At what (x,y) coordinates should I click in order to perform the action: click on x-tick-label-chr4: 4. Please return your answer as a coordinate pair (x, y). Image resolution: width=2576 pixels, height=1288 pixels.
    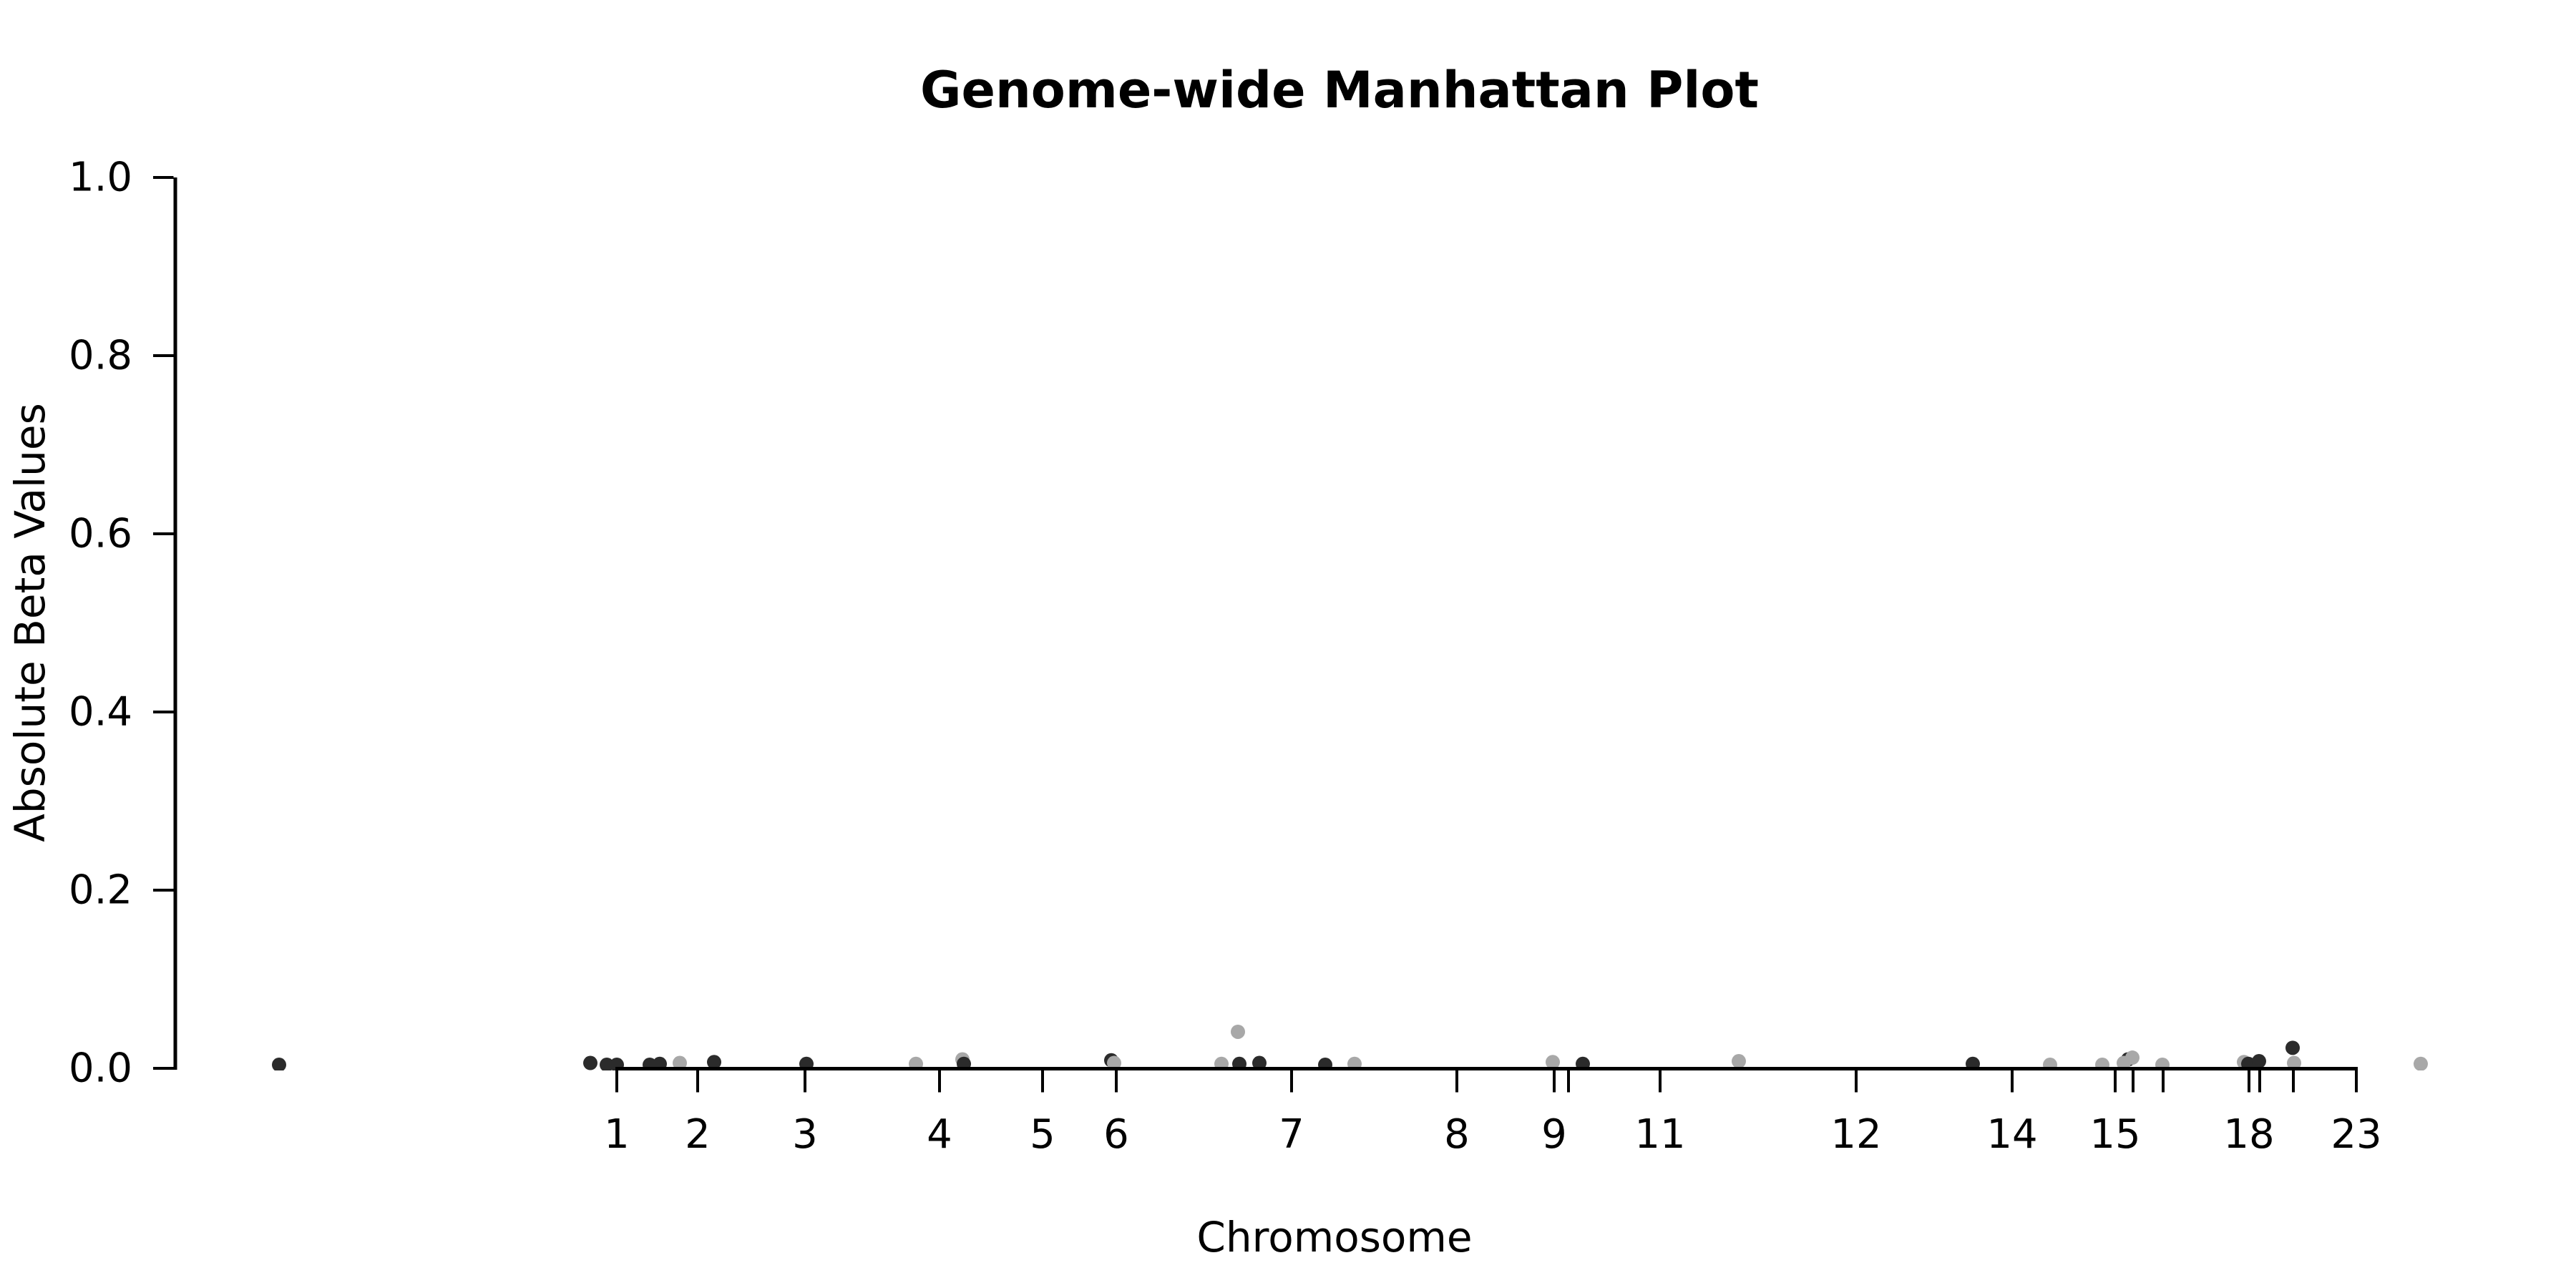
    Looking at the image, I should click on (939, 1134).